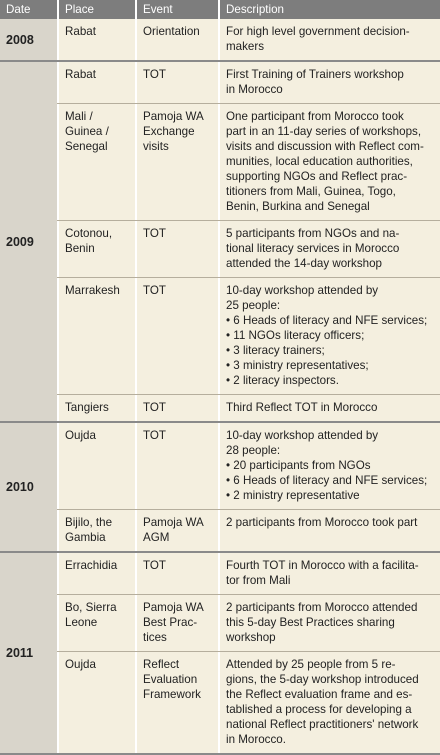  What do you see at coordinates (85, 537) in the screenshot?
I see `place-line: Gambia` at bounding box center [85, 537].